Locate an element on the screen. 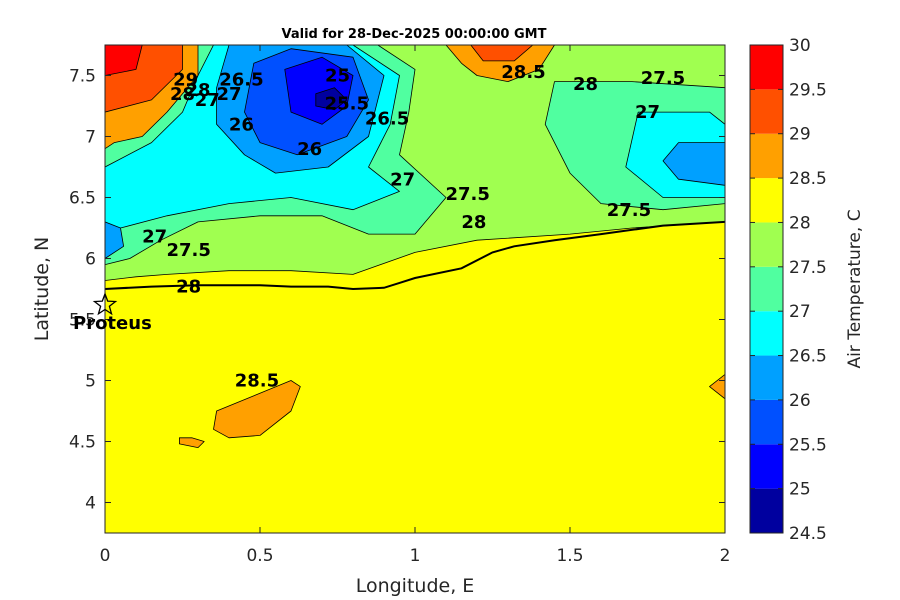 The image size is (900, 600). x-tick-label: 0 is located at coordinates (105, 556).